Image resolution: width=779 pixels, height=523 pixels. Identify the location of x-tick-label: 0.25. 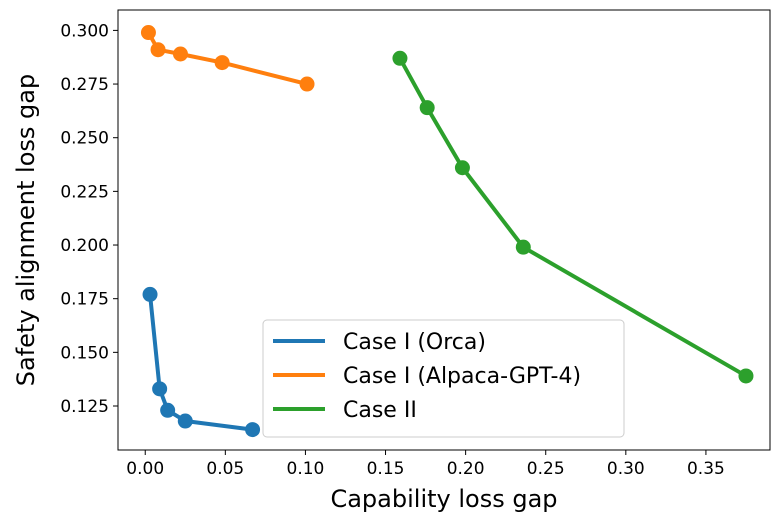
(546, 469).